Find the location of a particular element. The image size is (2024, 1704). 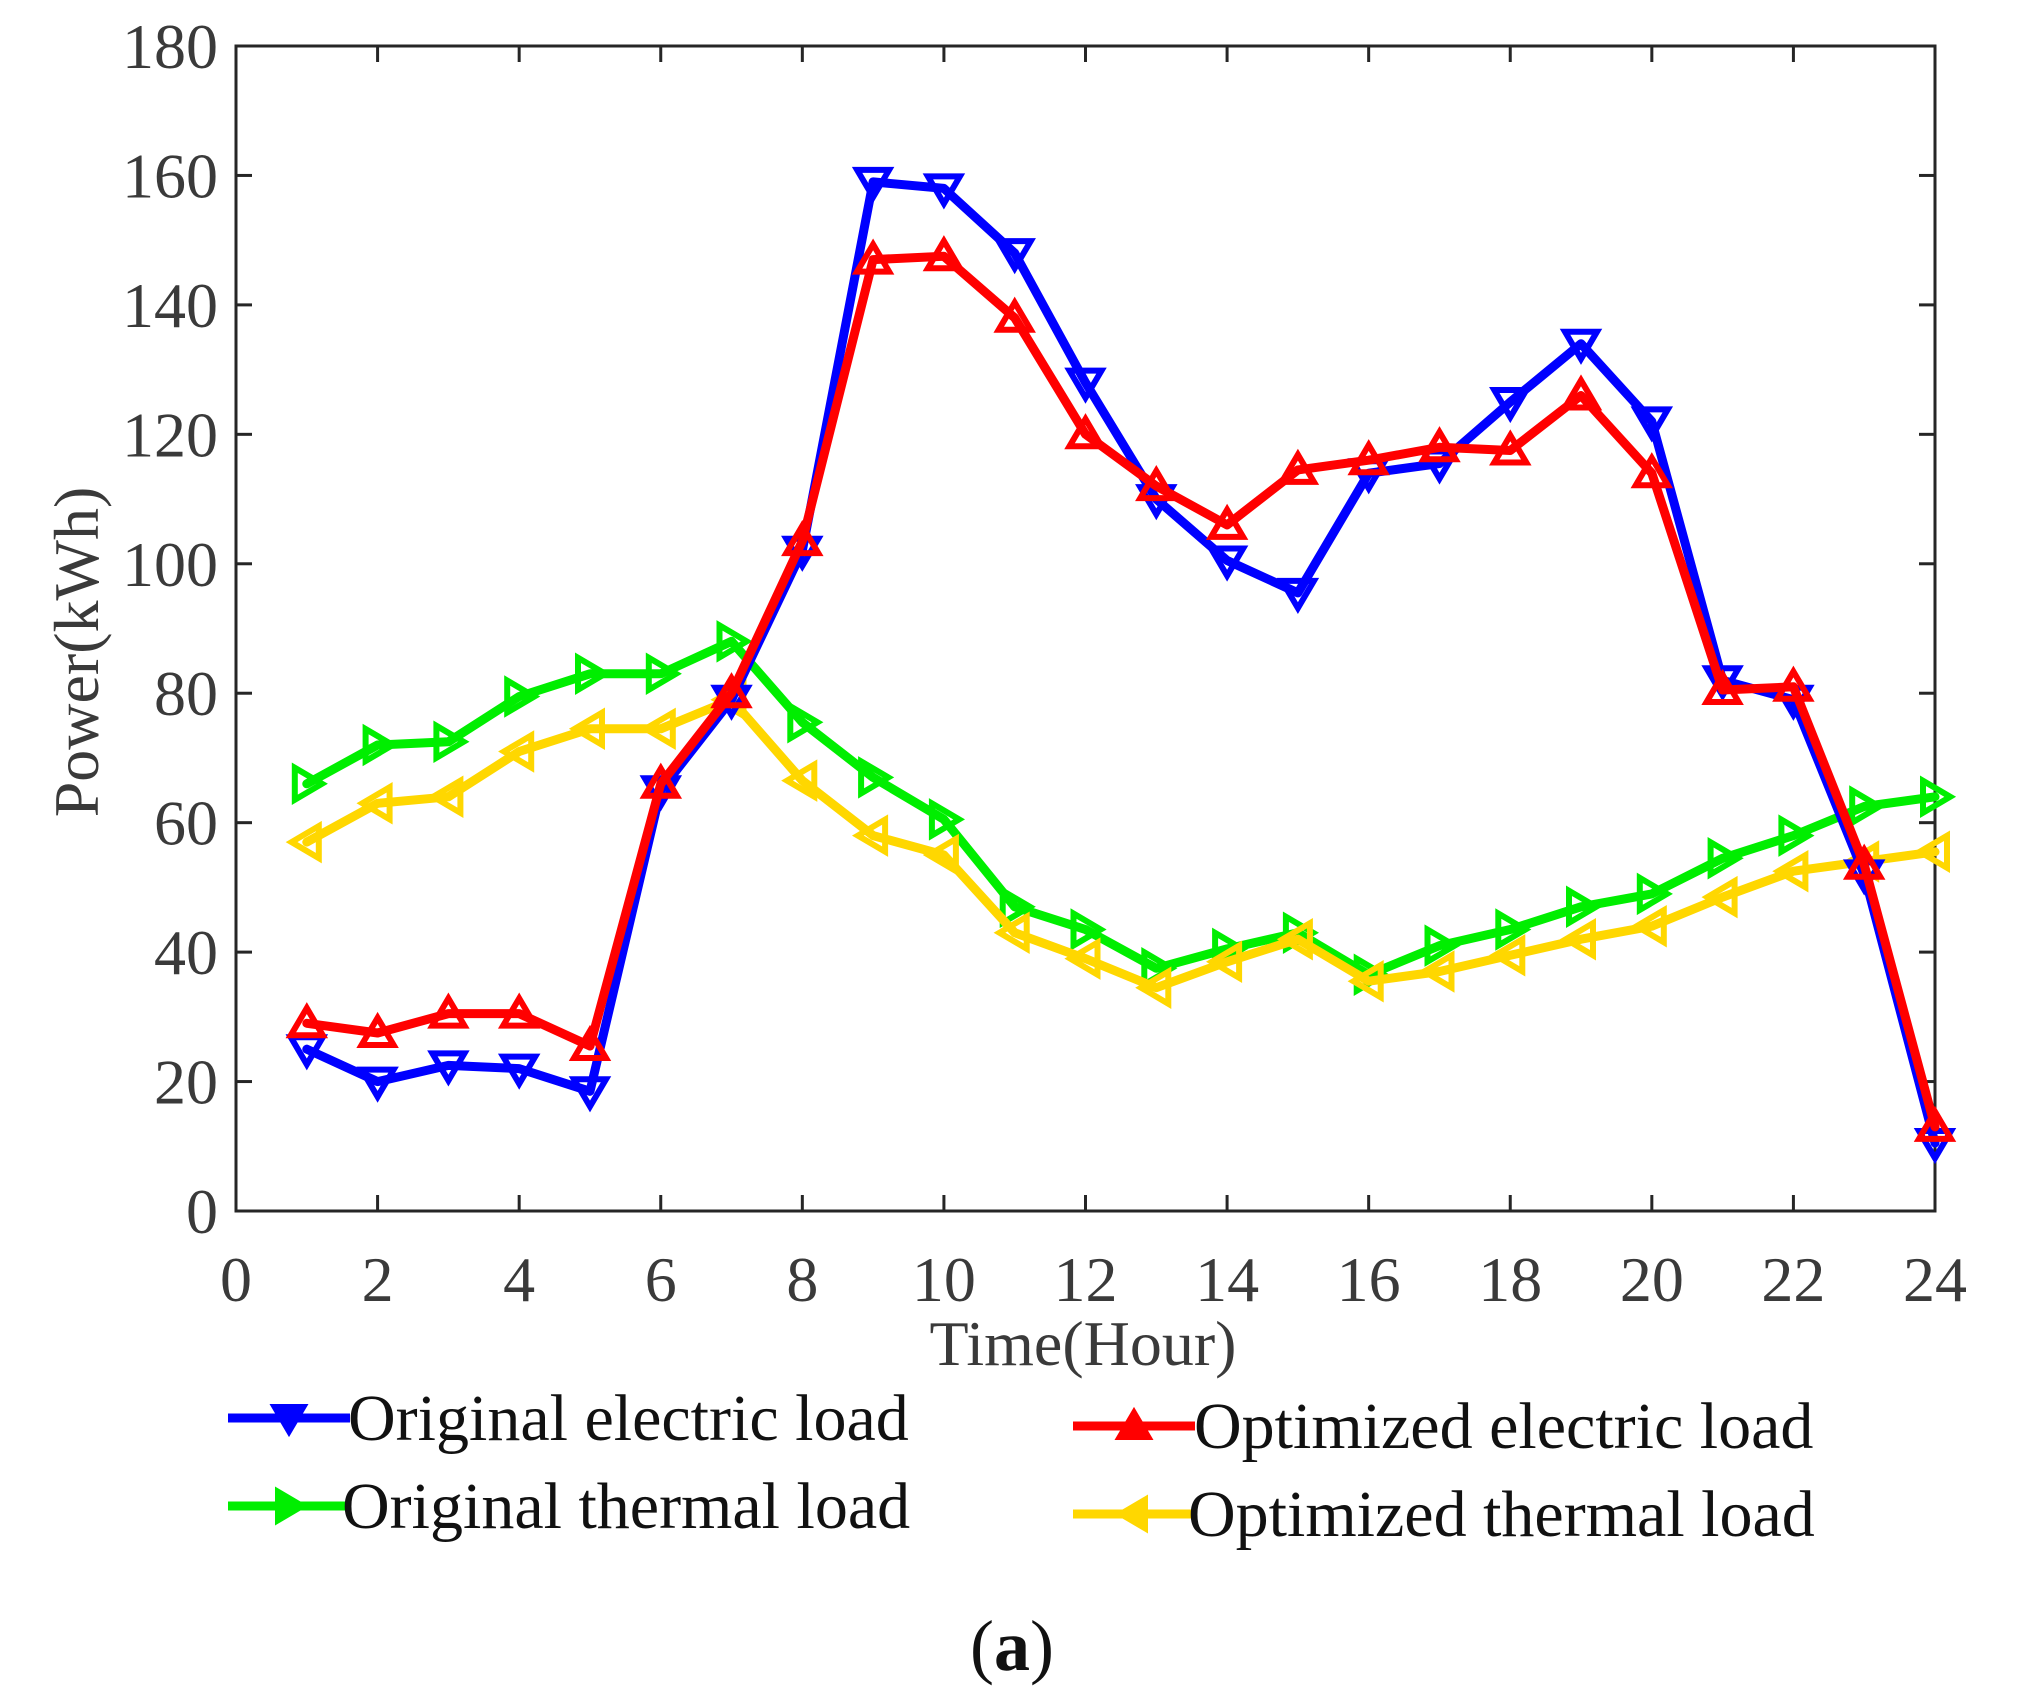

legend-label: Original electric load is located at coordinates (628, 1418).